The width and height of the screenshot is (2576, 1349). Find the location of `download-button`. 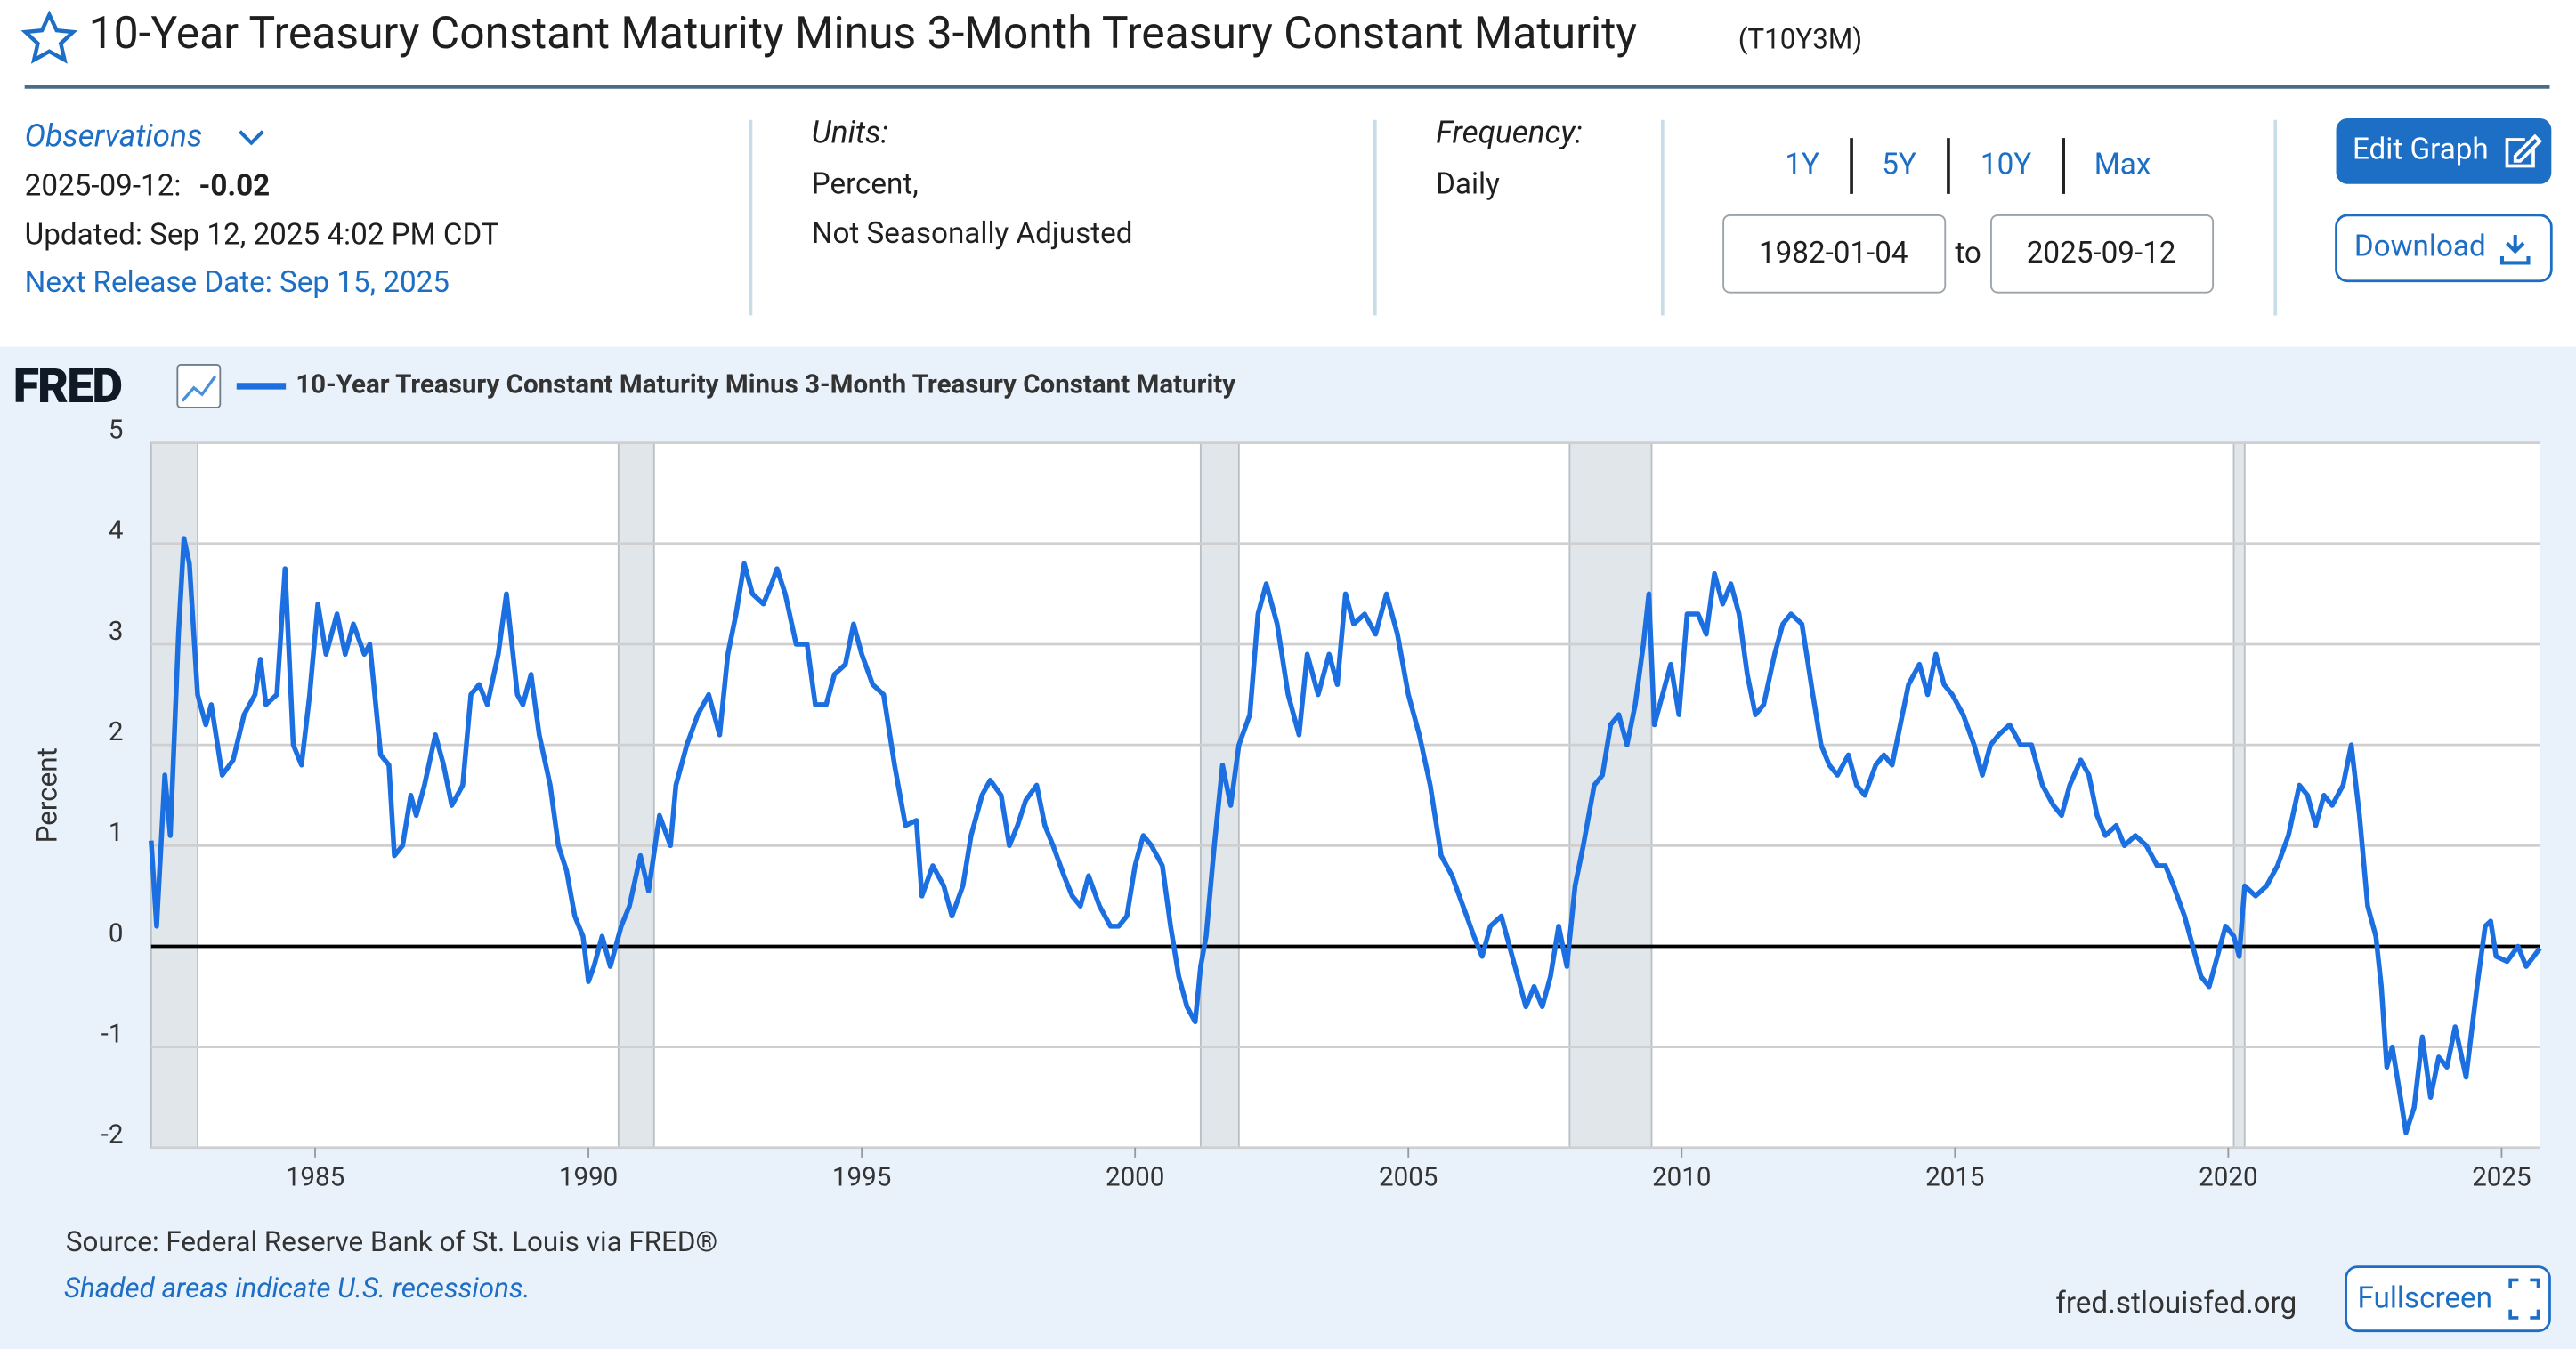

download-button is located at coordinates (2444, 248).